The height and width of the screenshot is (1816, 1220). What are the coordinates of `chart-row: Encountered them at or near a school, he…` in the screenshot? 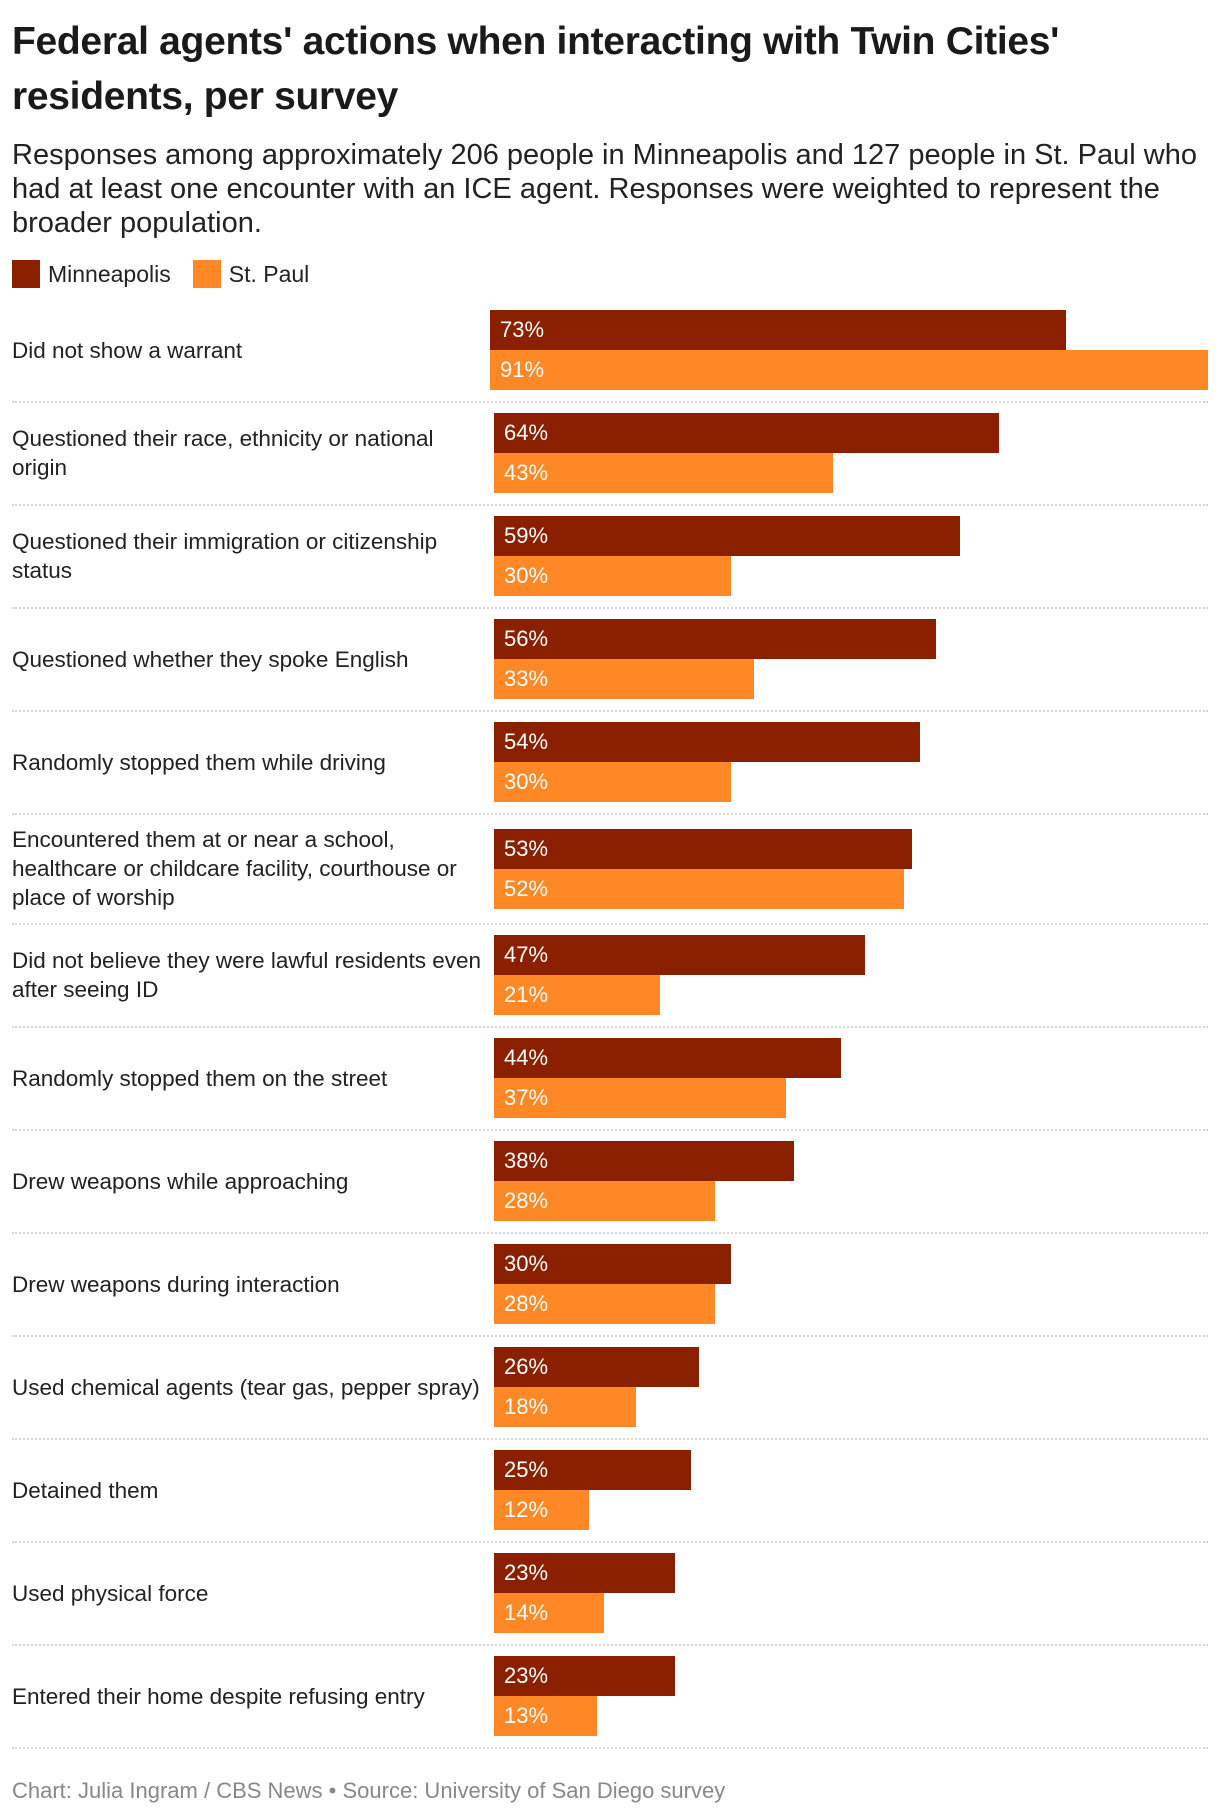 It's located at (610, 875).